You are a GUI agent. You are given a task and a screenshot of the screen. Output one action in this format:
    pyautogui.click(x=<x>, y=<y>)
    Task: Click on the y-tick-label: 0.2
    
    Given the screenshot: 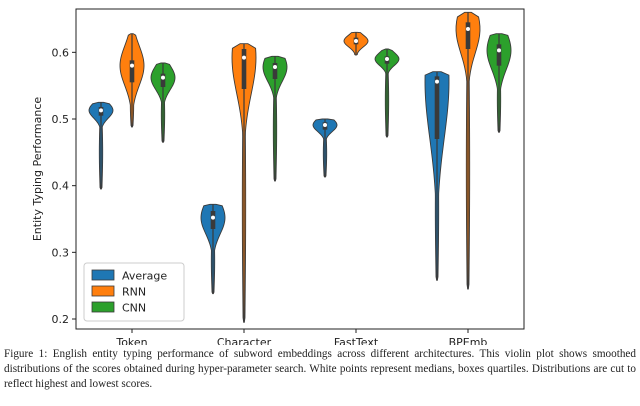 What is the action you would take?
    pyautogui.click(x=61, y=319)
    